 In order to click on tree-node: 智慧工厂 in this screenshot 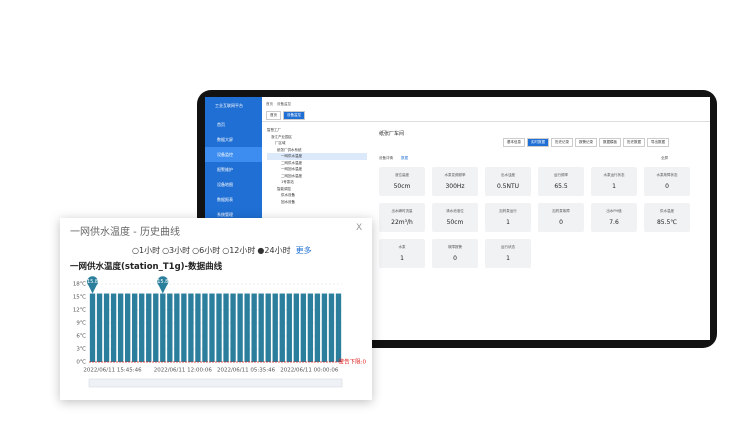, I will do `click(274, 130)`.